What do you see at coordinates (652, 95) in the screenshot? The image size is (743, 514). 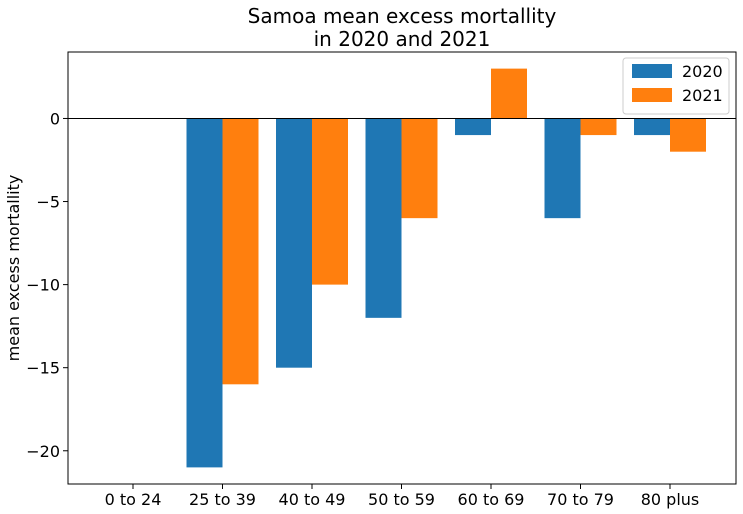 I see `legend-swatch-2021` at bounding box center [652, 95].